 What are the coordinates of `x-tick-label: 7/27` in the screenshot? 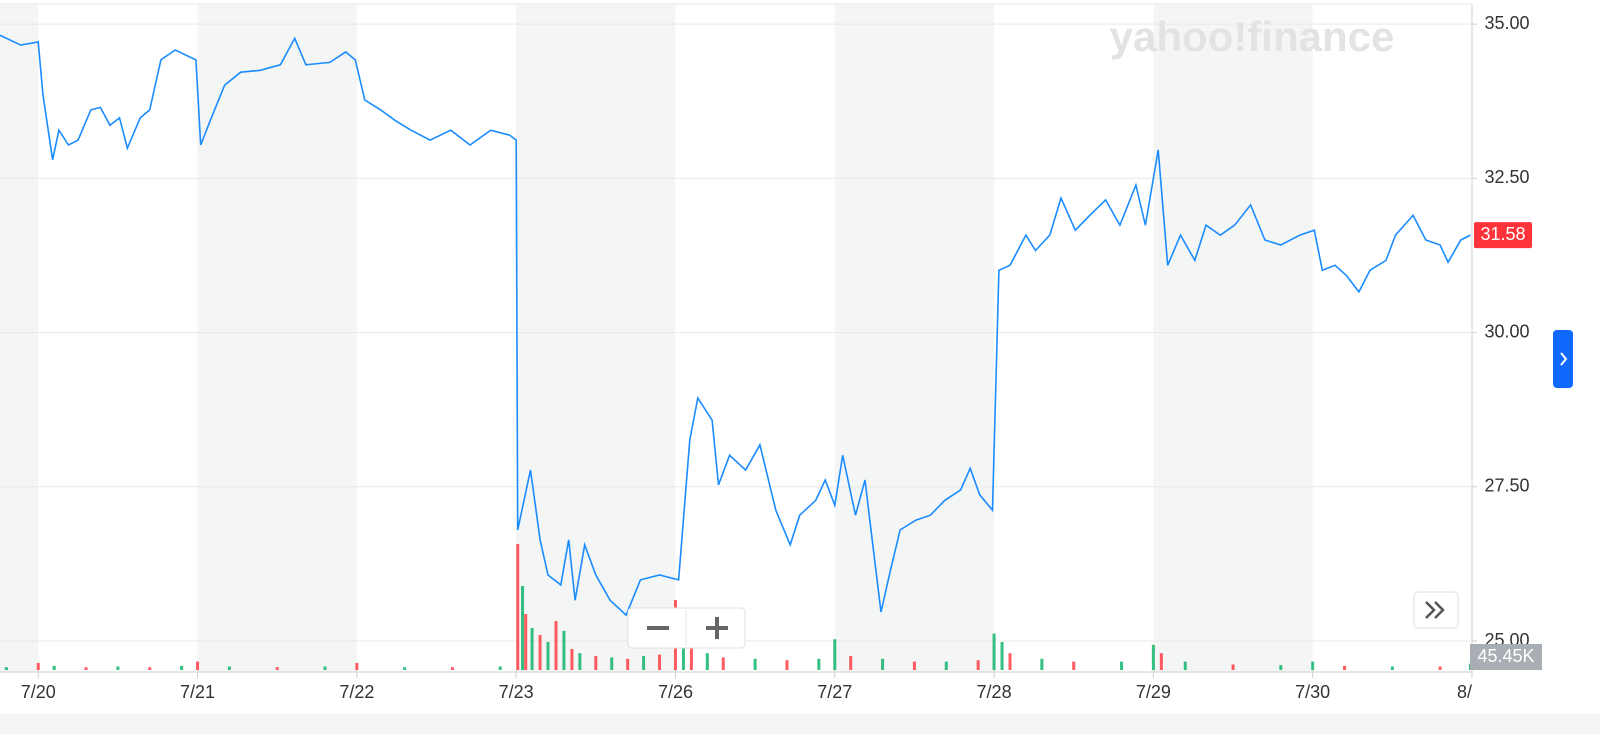 It's located at (834, 692).